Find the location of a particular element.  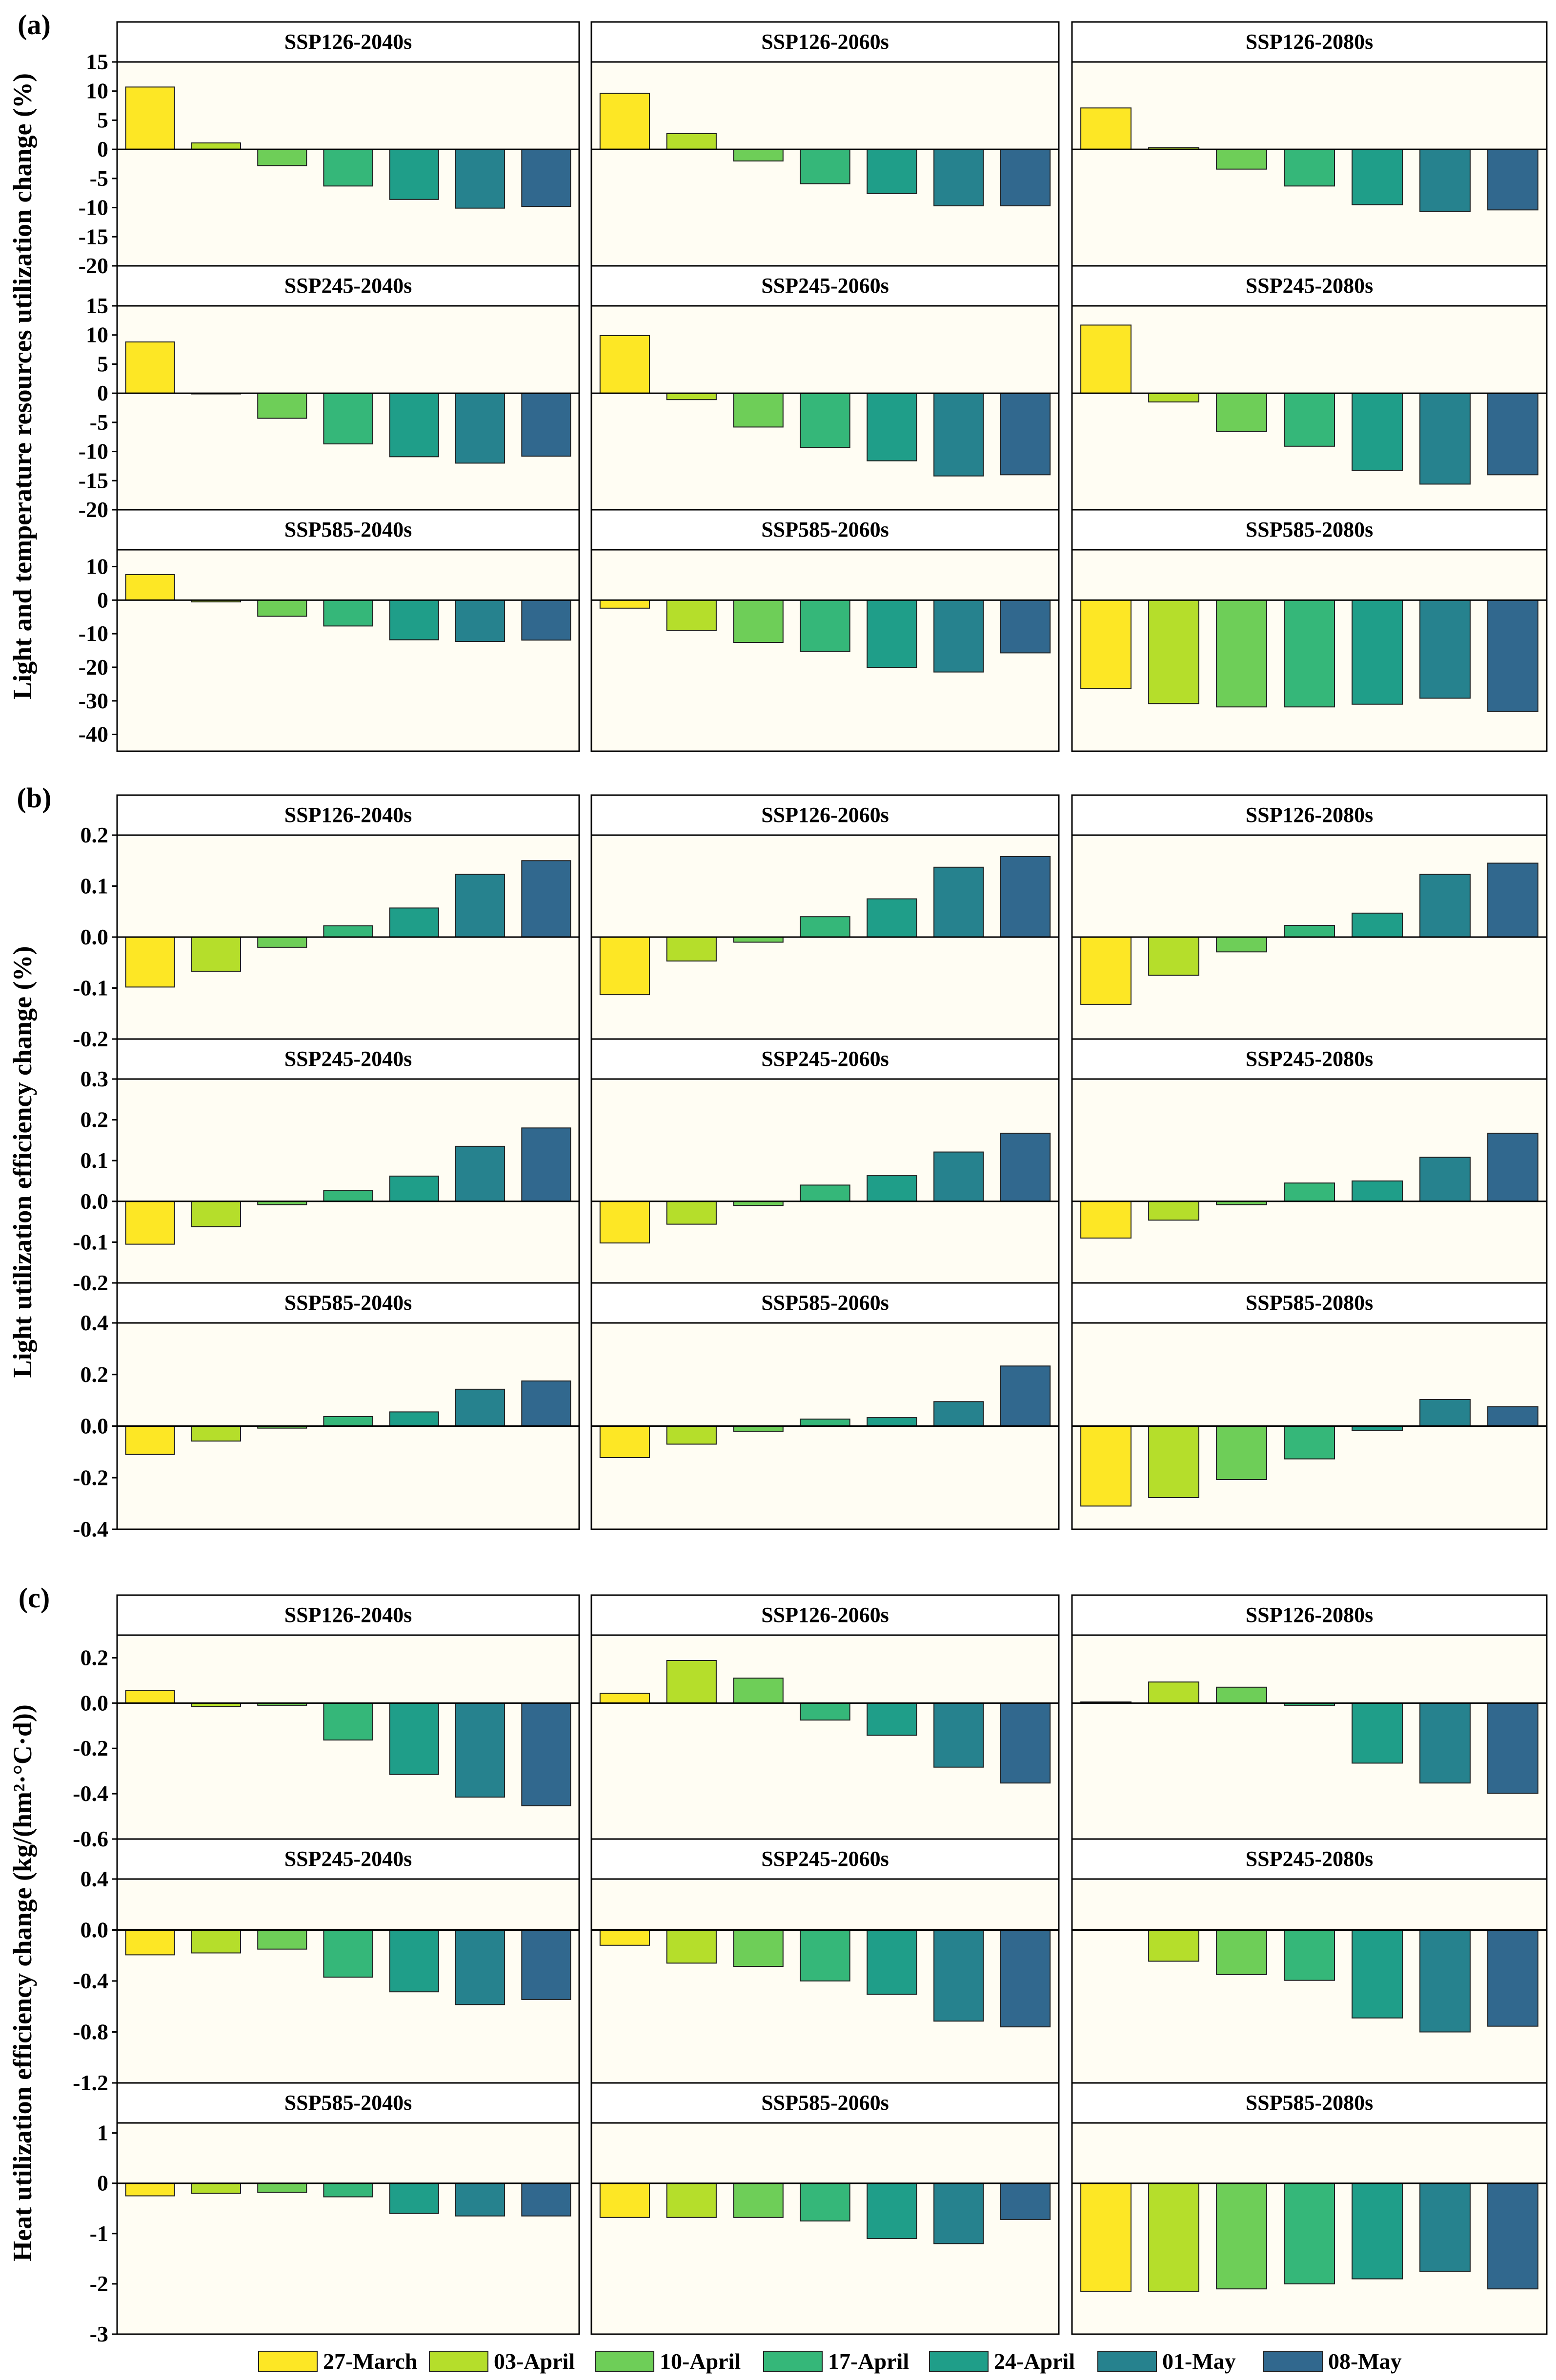

panel-title: SSP585-2040s is located at coordinates (348, 2103).